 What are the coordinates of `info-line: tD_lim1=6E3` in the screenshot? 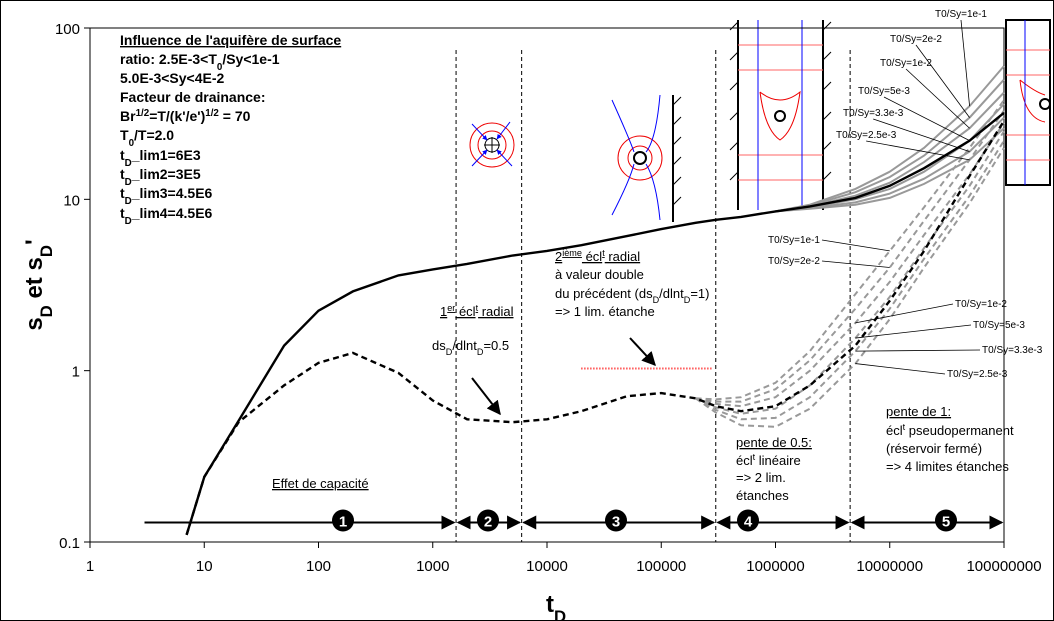 It's located at (160, 158).